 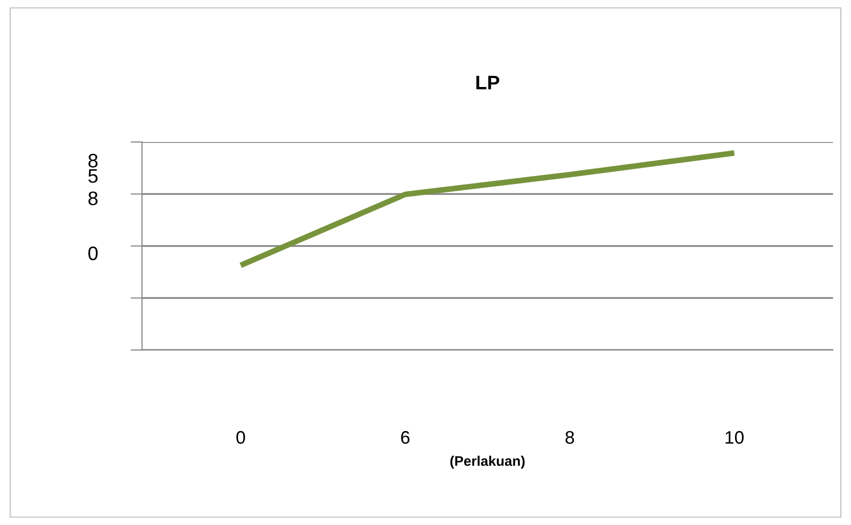 I want to click on x-tick-label: 10, so click(x=735, y=437).